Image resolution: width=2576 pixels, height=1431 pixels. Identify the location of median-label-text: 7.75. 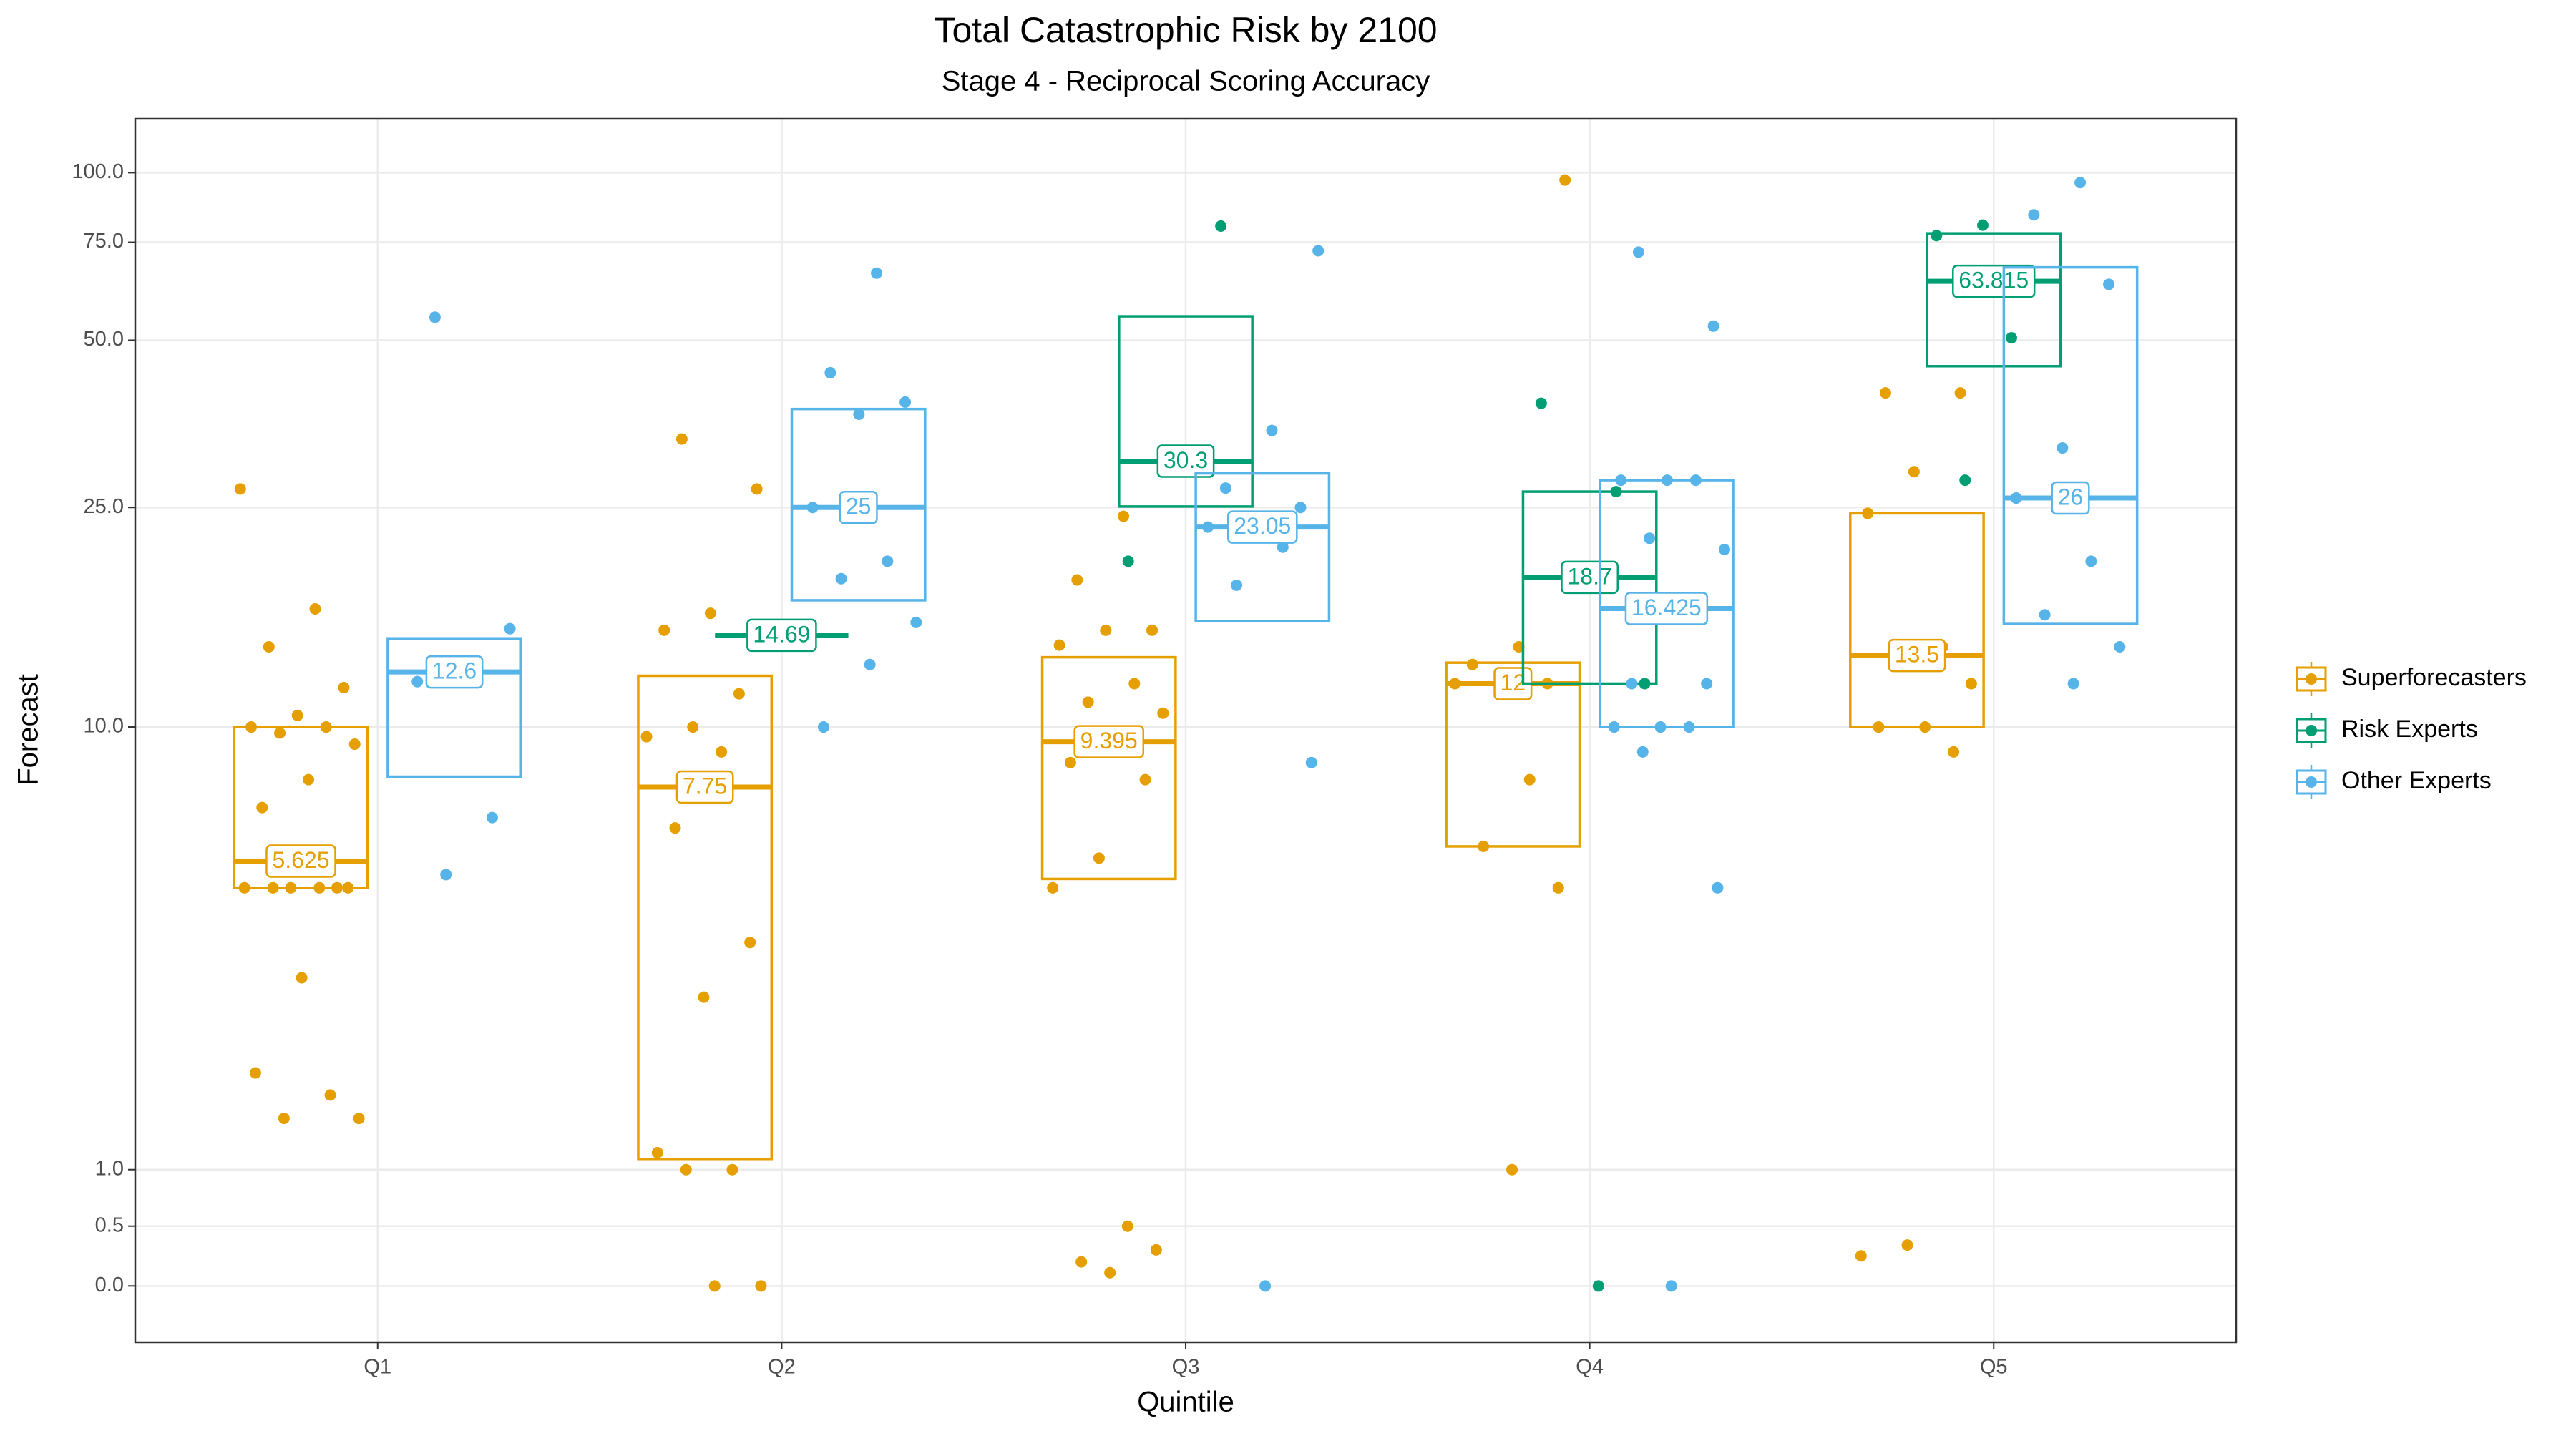
(705, 786).